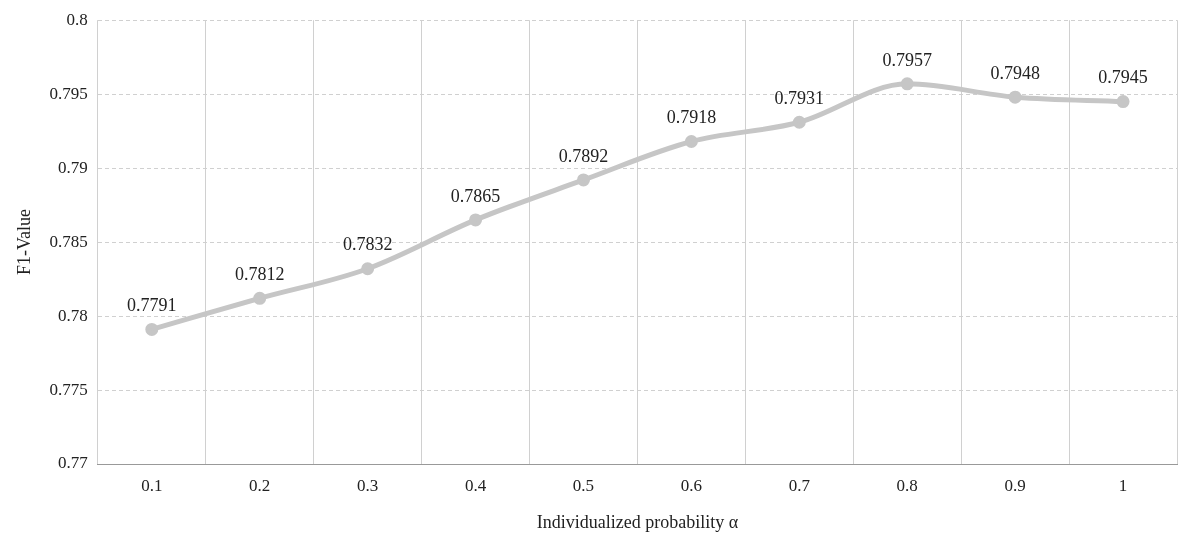  I want to click on x-tick-label: 0.4, so click(475, 485).